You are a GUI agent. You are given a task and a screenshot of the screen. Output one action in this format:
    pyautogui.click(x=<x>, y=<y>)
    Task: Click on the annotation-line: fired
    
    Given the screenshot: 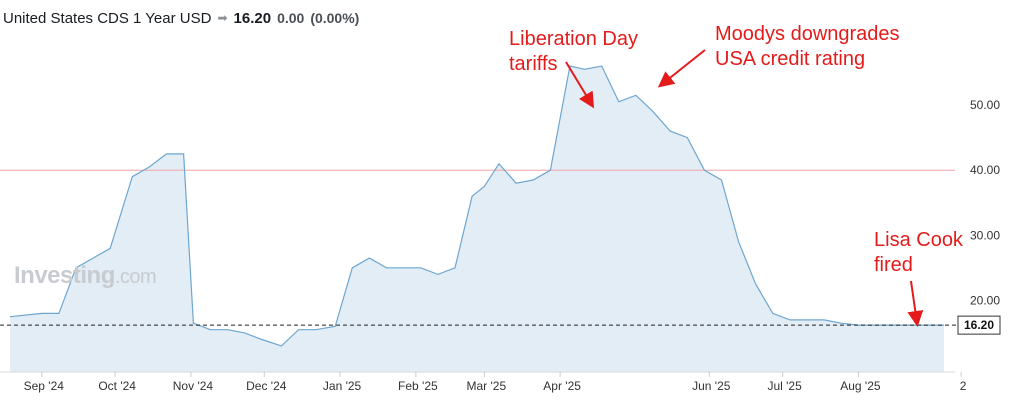 What is the action you would take?
    pyautogui.click(x=893, y=265)
    